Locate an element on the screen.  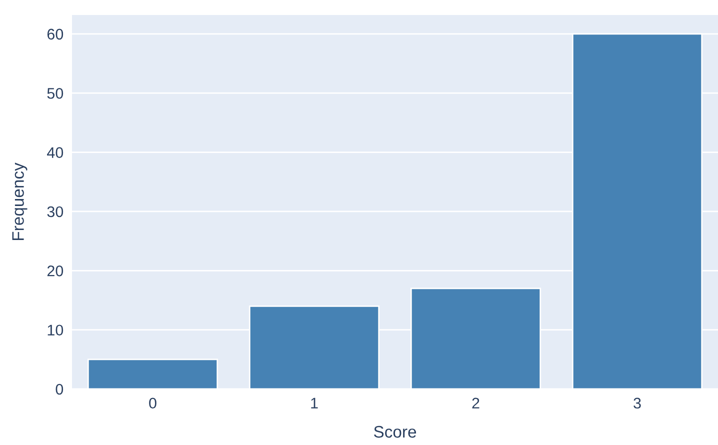
x-tick-label: 2 is located at coordinates (476, 403).